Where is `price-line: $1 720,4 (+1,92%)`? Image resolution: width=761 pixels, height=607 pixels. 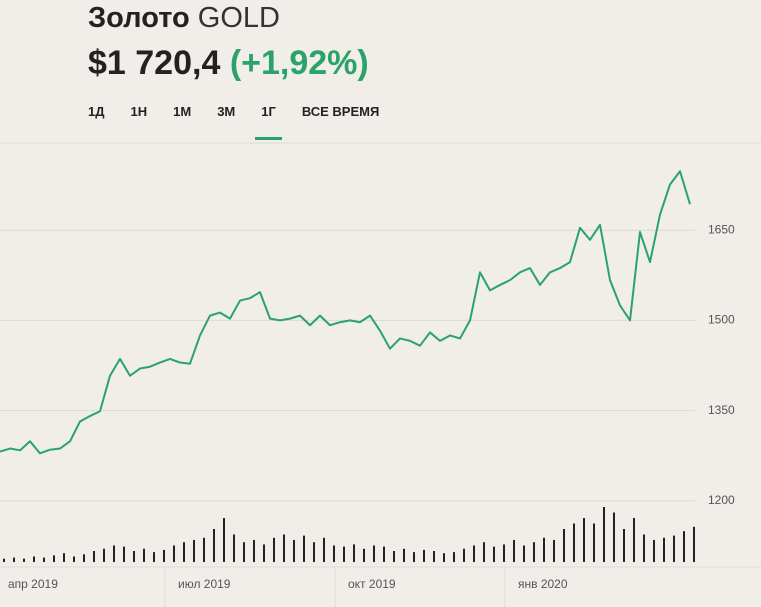
price-line: $1 720,4 (+1,92%) is located at coordinates (228, 63).